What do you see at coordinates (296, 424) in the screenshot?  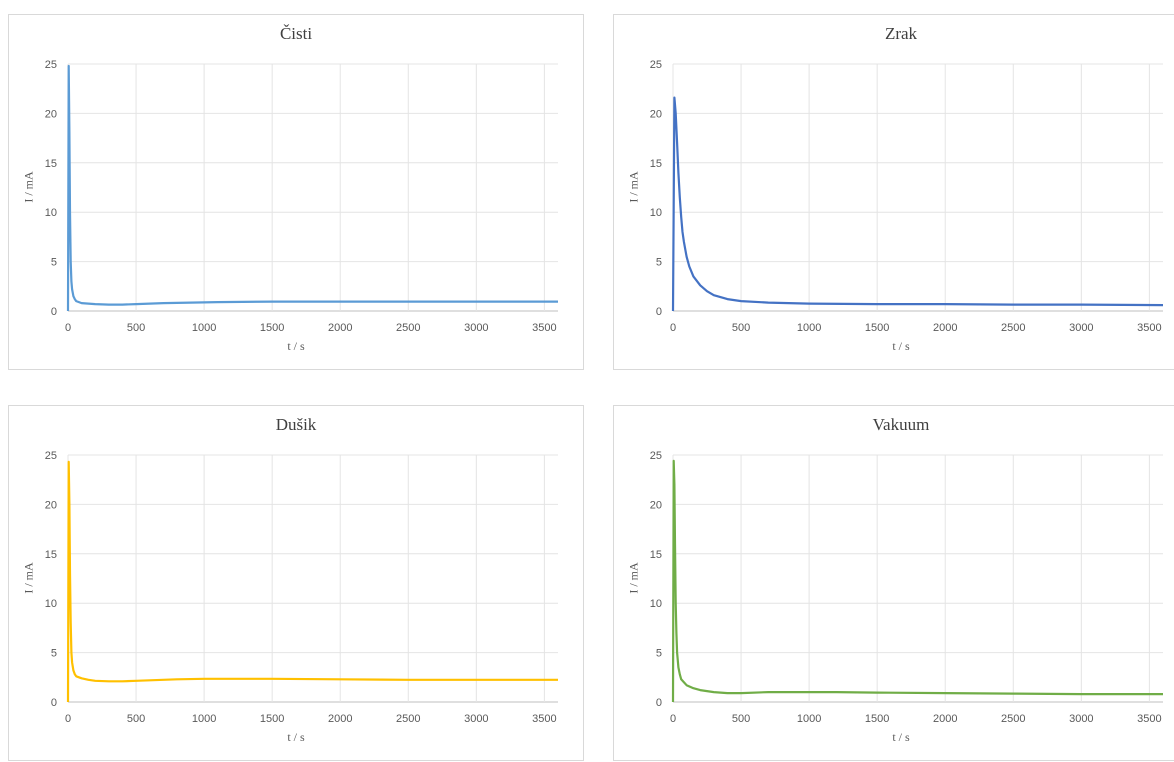 I see `chart-title: Dušik` at bounding box center [296, 424].